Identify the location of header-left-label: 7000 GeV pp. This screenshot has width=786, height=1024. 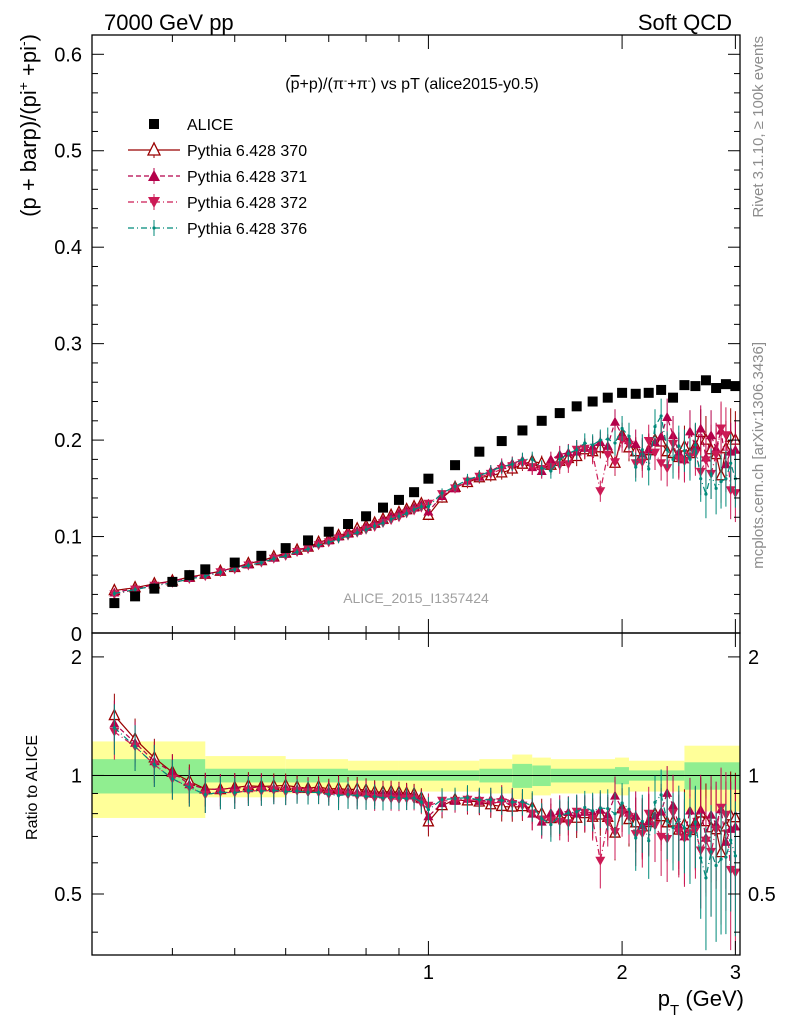
(169, 22).